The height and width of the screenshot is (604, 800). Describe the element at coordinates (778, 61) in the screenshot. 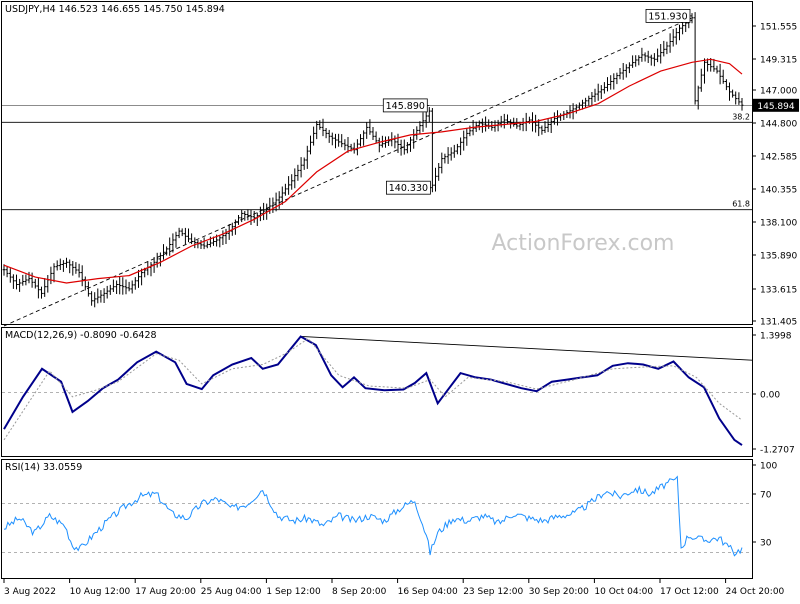

I see `price-y-tick-label: 149.315` at that location.